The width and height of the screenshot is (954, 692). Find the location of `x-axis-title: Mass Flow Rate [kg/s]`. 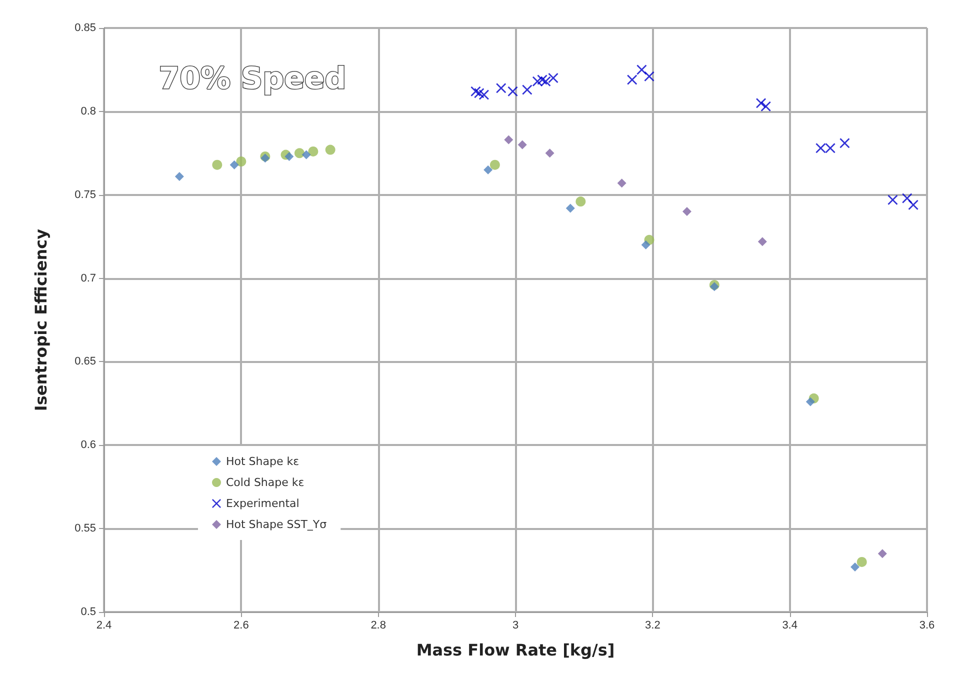

x-axis-title: Mass Flow Rate [kg/s] is located at coordinates (515, 650).